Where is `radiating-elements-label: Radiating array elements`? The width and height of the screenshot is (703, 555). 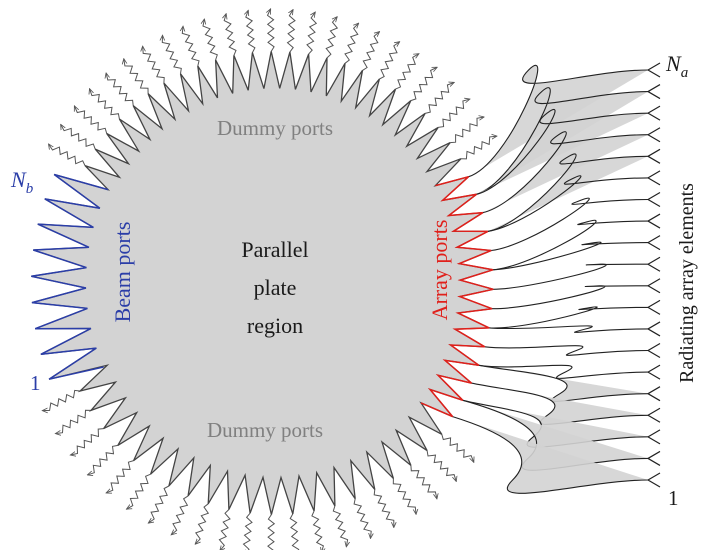 radiating-elements-label: Radiating array elements is located at coordinates (687, 283).